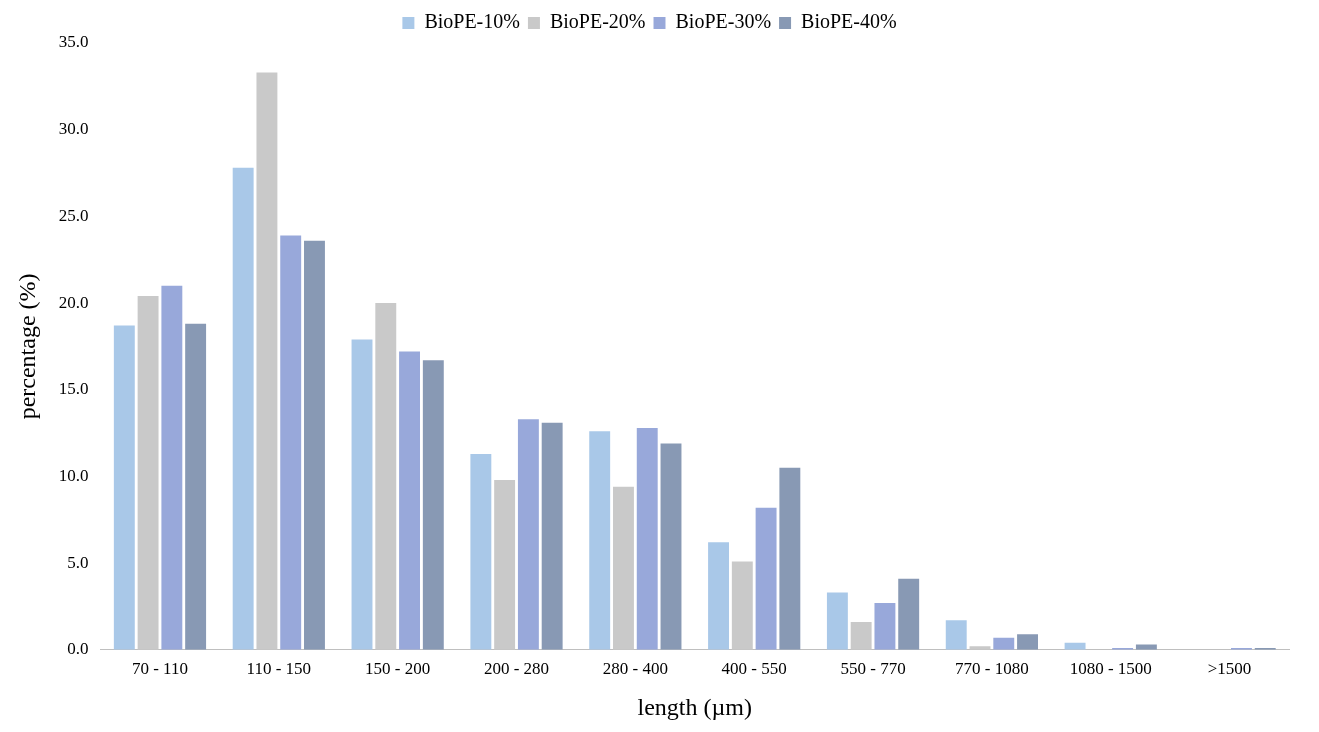  What do you see at coordinates (1229, 669) in the screenshot?
I see `x-tick-label: >1500` at bounding box center [1229, 669].